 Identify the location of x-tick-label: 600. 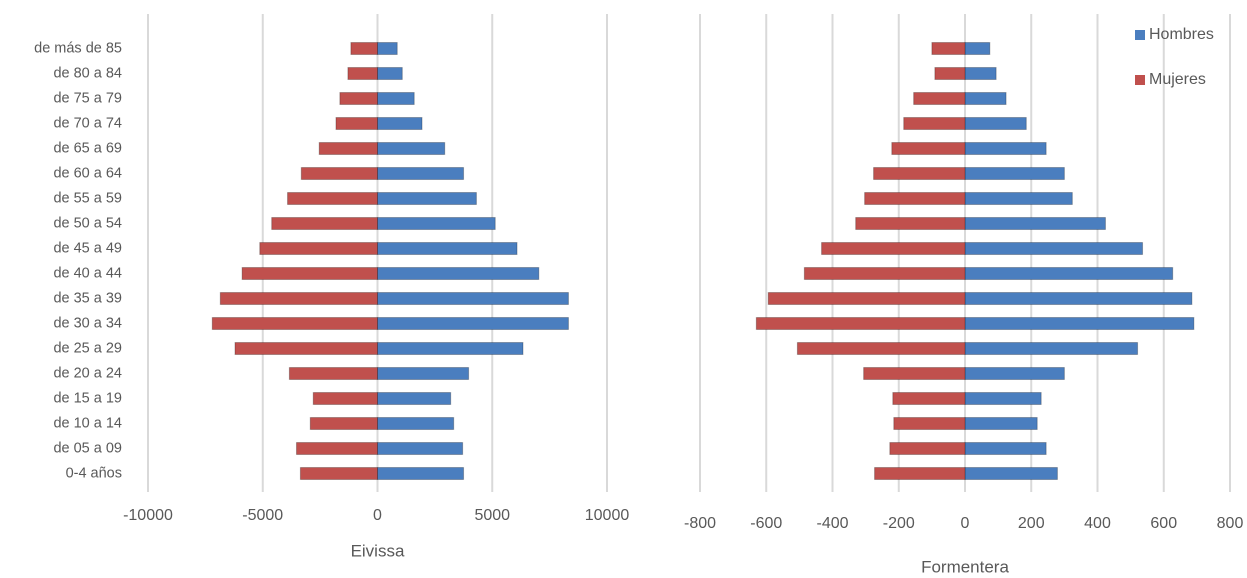
(1163, 523).